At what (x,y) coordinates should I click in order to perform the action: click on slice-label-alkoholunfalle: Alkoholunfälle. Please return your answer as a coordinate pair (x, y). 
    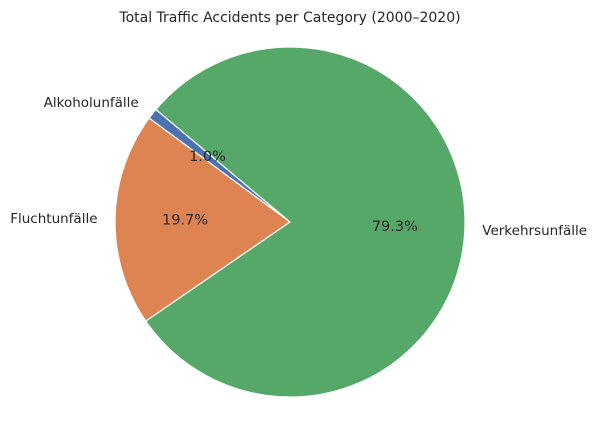
    Looking at the image, I should click on (91, 103).